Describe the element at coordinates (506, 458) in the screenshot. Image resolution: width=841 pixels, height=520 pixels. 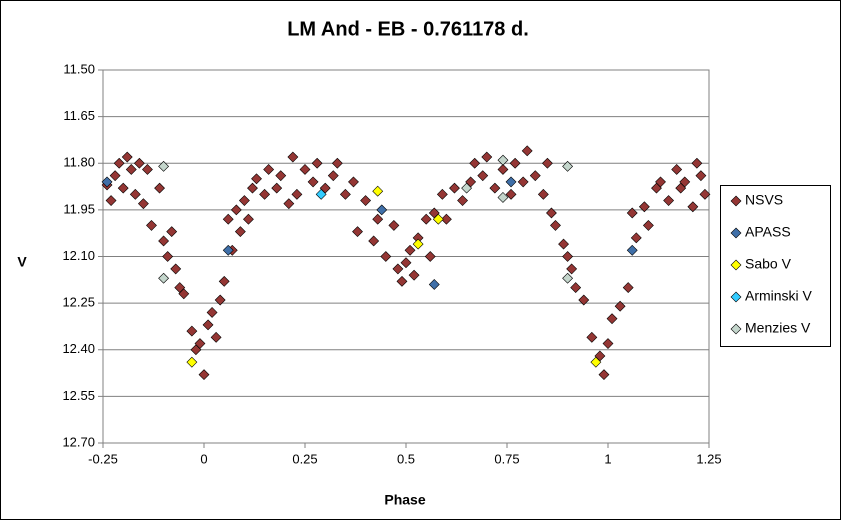
I see `x-tick-label: 0.75` at that location.